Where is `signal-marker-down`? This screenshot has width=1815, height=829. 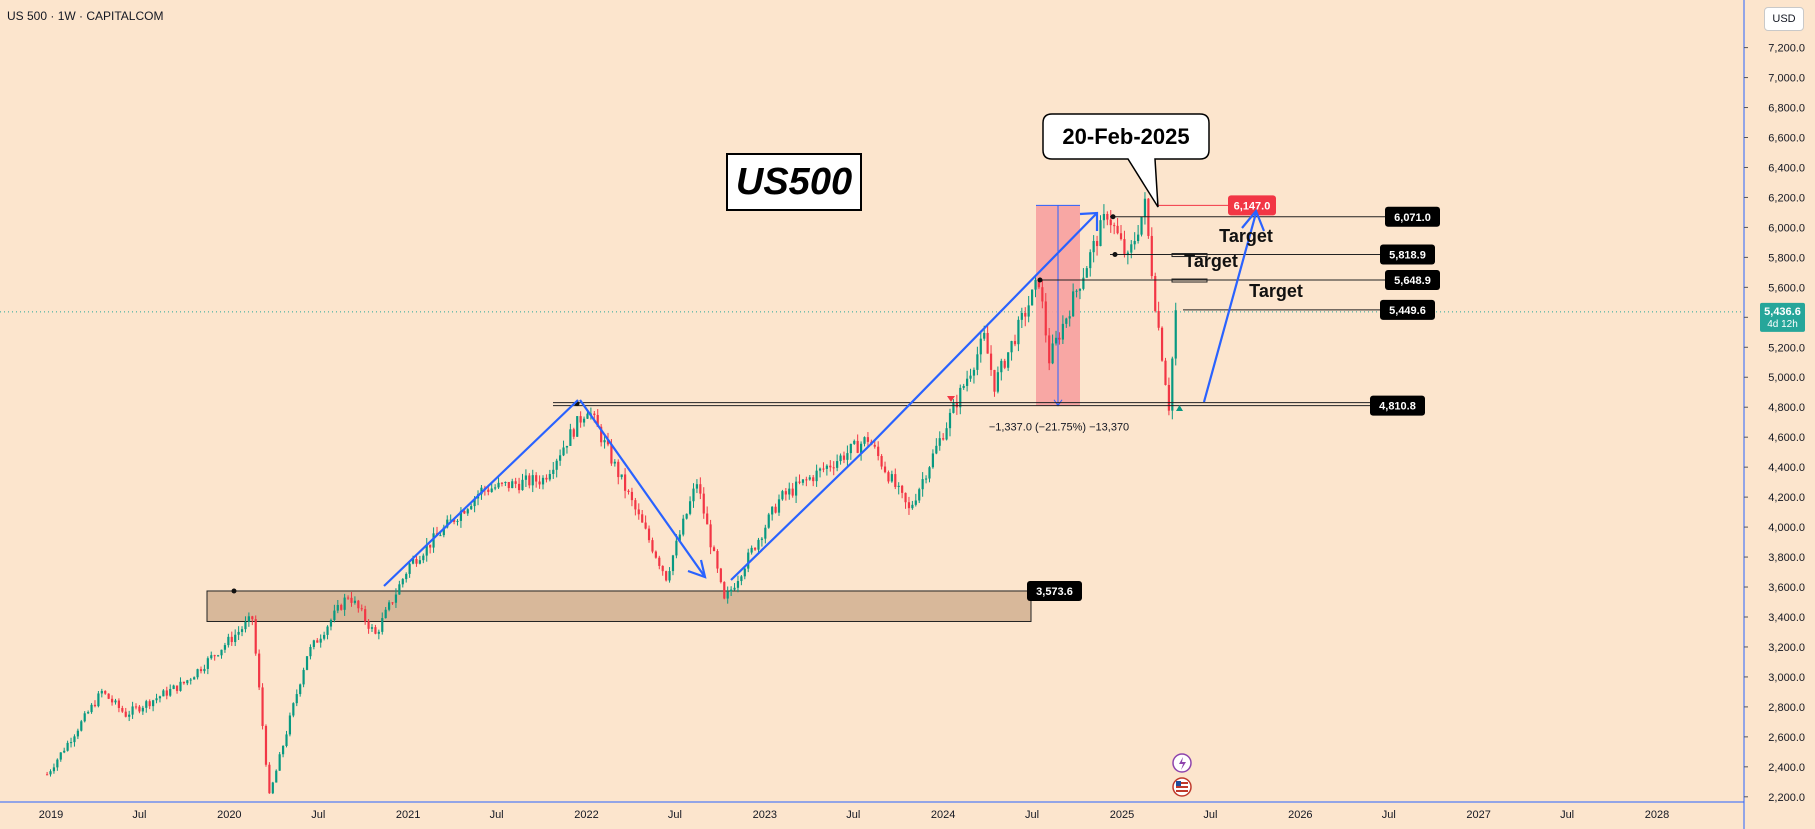 signal-marker-down is located at coordinates (951, 399).